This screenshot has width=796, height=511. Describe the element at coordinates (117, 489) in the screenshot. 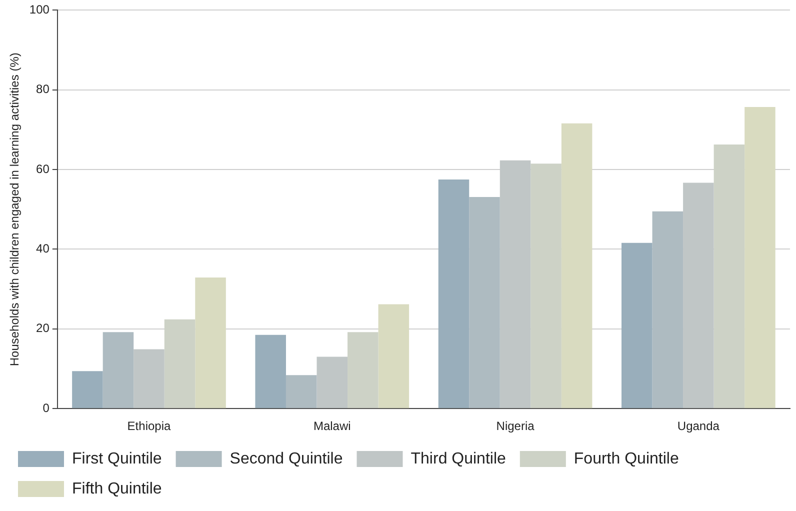

I see `legend-label: Fifth Quintile` at that location.